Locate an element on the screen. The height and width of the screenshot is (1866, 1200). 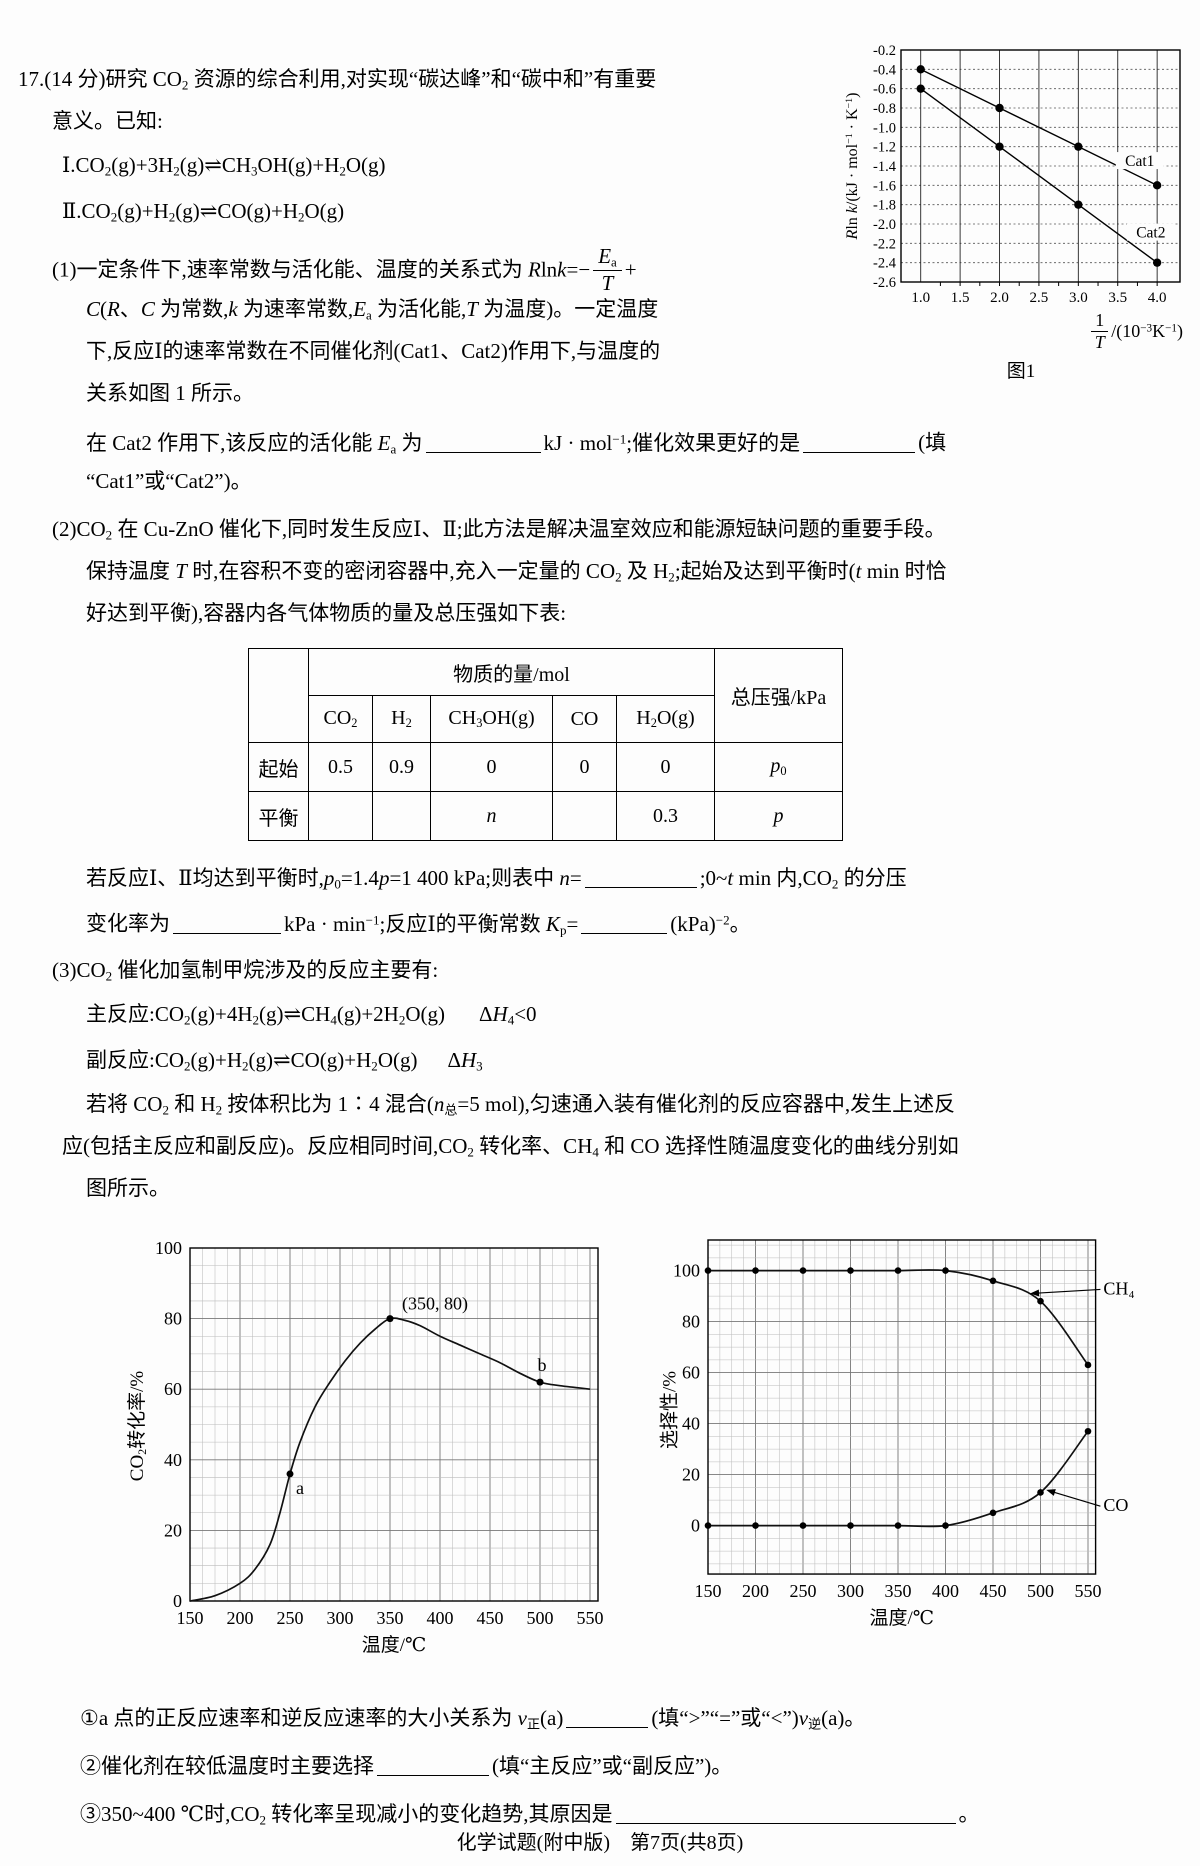
svg-text: -0.2 is located at coordinates (884, 51).